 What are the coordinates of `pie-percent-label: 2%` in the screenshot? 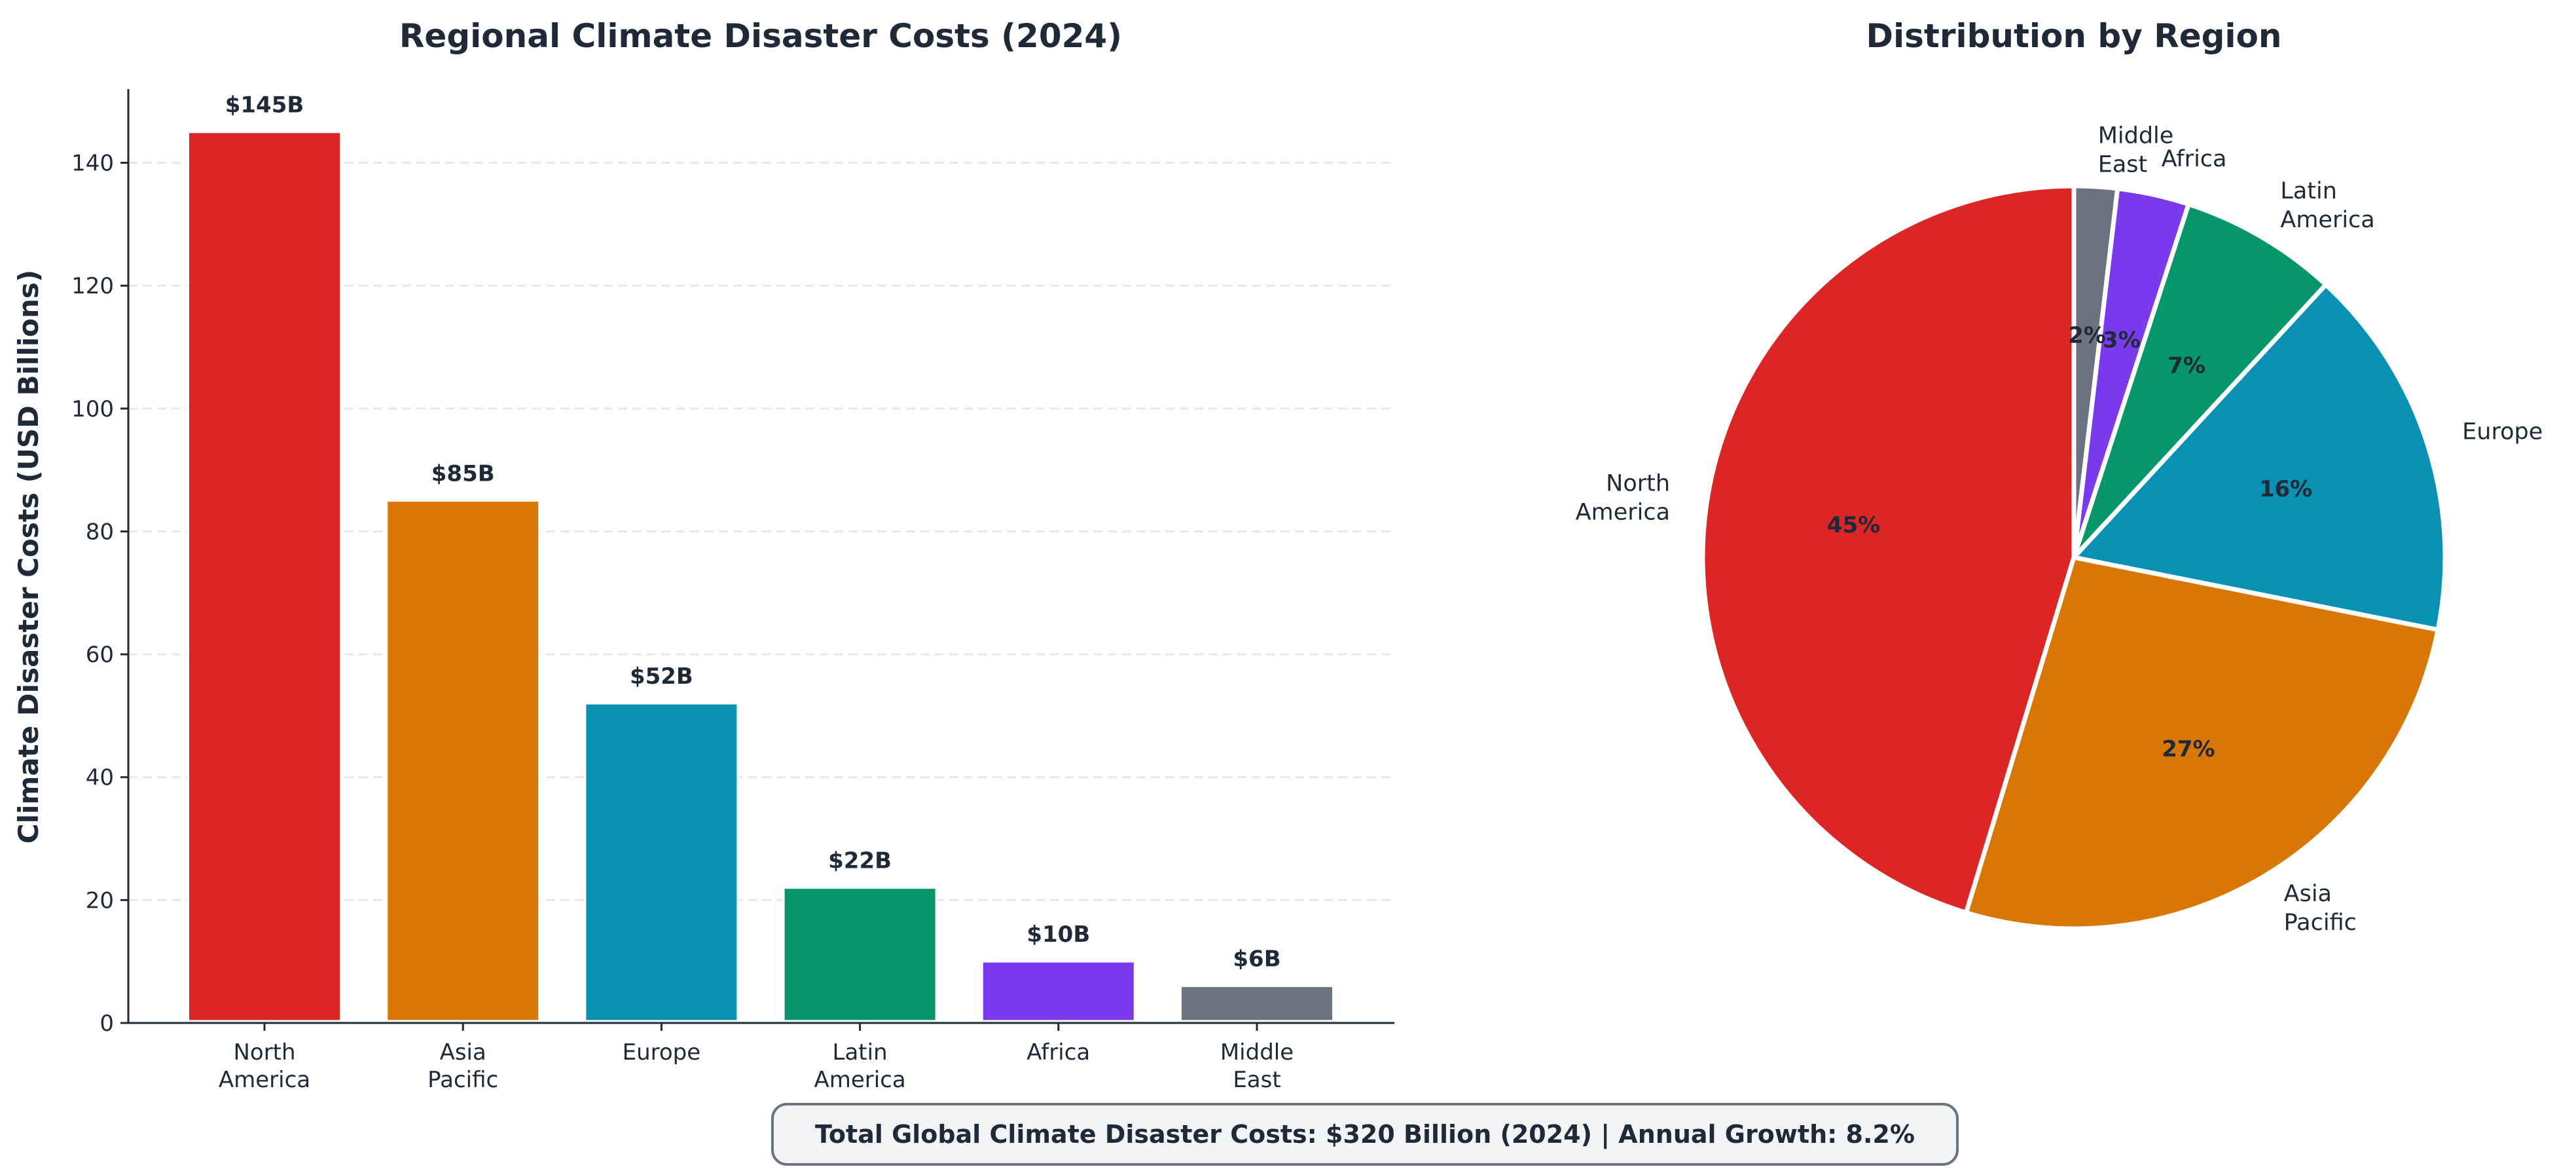 It's located at (2087, 335).